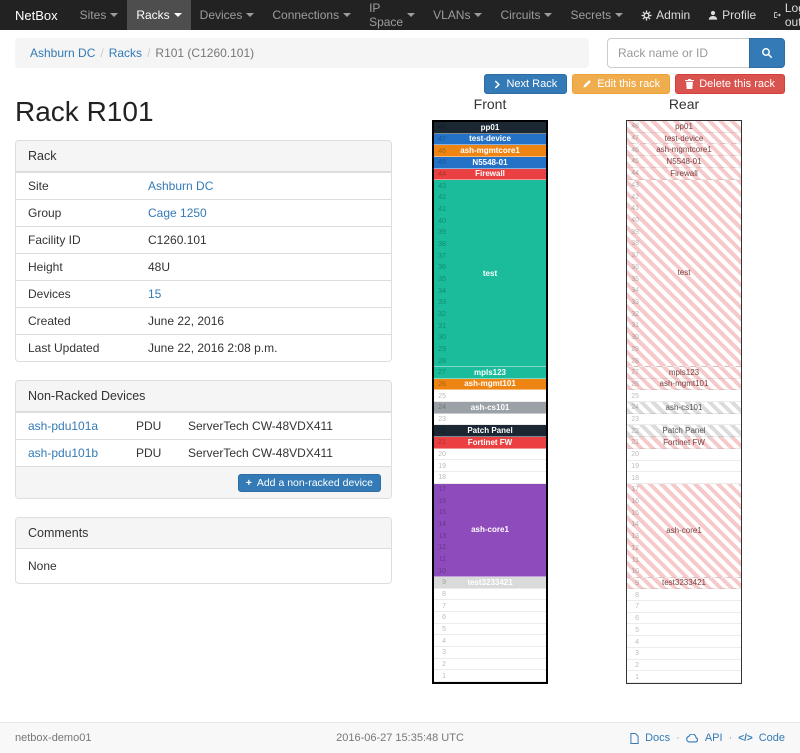  Describe the element at coordinates (99, 15) in the screenshot. I see `nav-item-sites: Sites` at that location.